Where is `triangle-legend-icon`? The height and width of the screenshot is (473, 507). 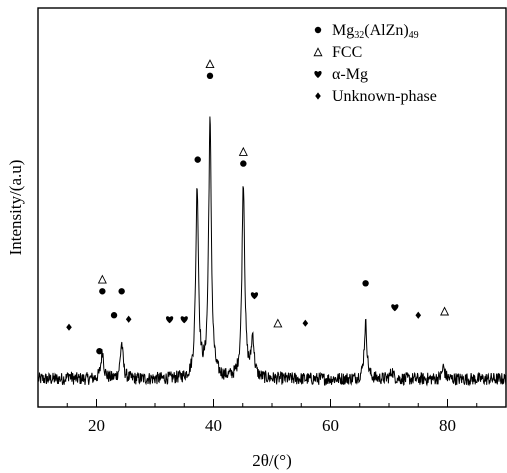 triangle-legend-icon is located at coordinates (318, 52).